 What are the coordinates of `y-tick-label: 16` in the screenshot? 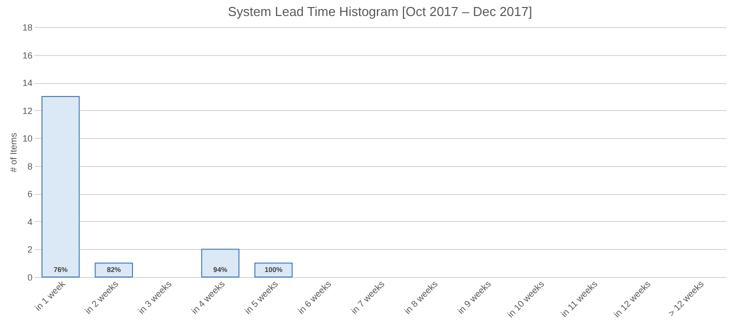 It's located at (27, 55).